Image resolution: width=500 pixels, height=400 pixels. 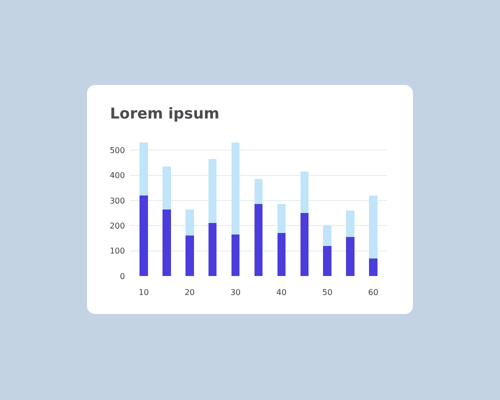 What do you see at coordinates (122, 276) in the screenshot?
I see `y-tick-label: 0` at bounding box center [122, 276].